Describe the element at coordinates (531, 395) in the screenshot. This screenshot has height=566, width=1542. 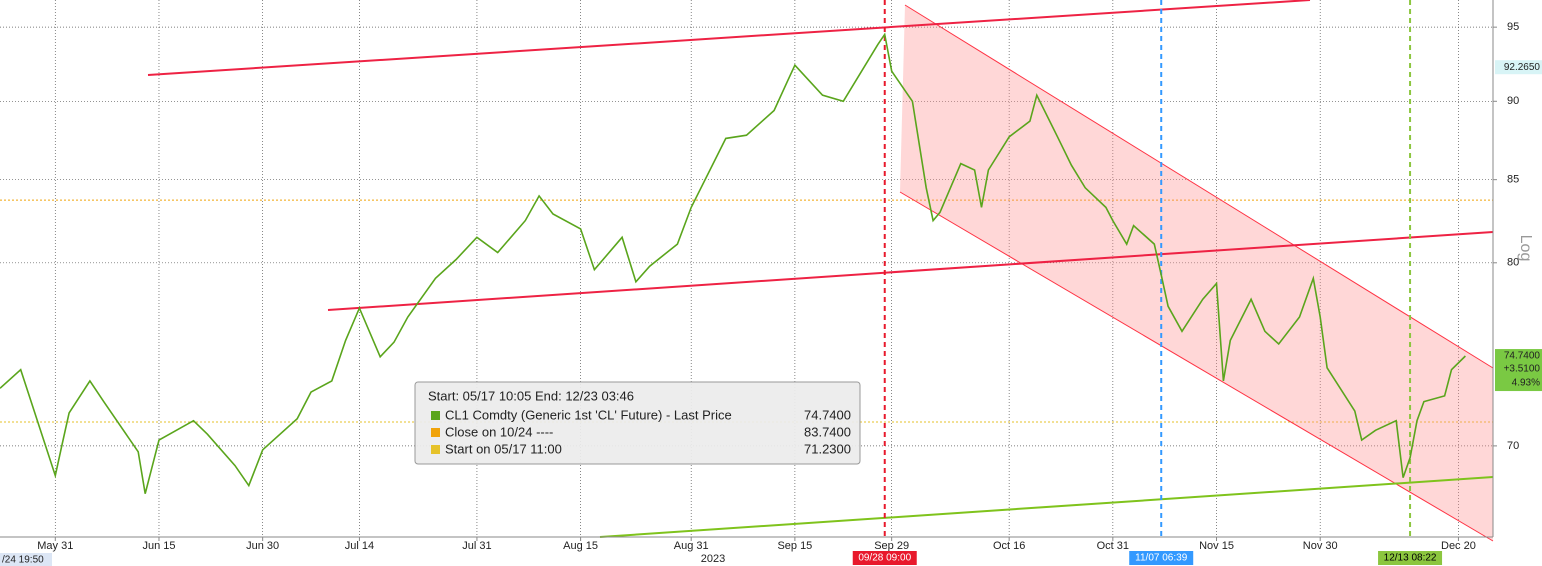
I see `legend-header: Start: 05/17 10:05 End: 12/23 03:46` at that location.